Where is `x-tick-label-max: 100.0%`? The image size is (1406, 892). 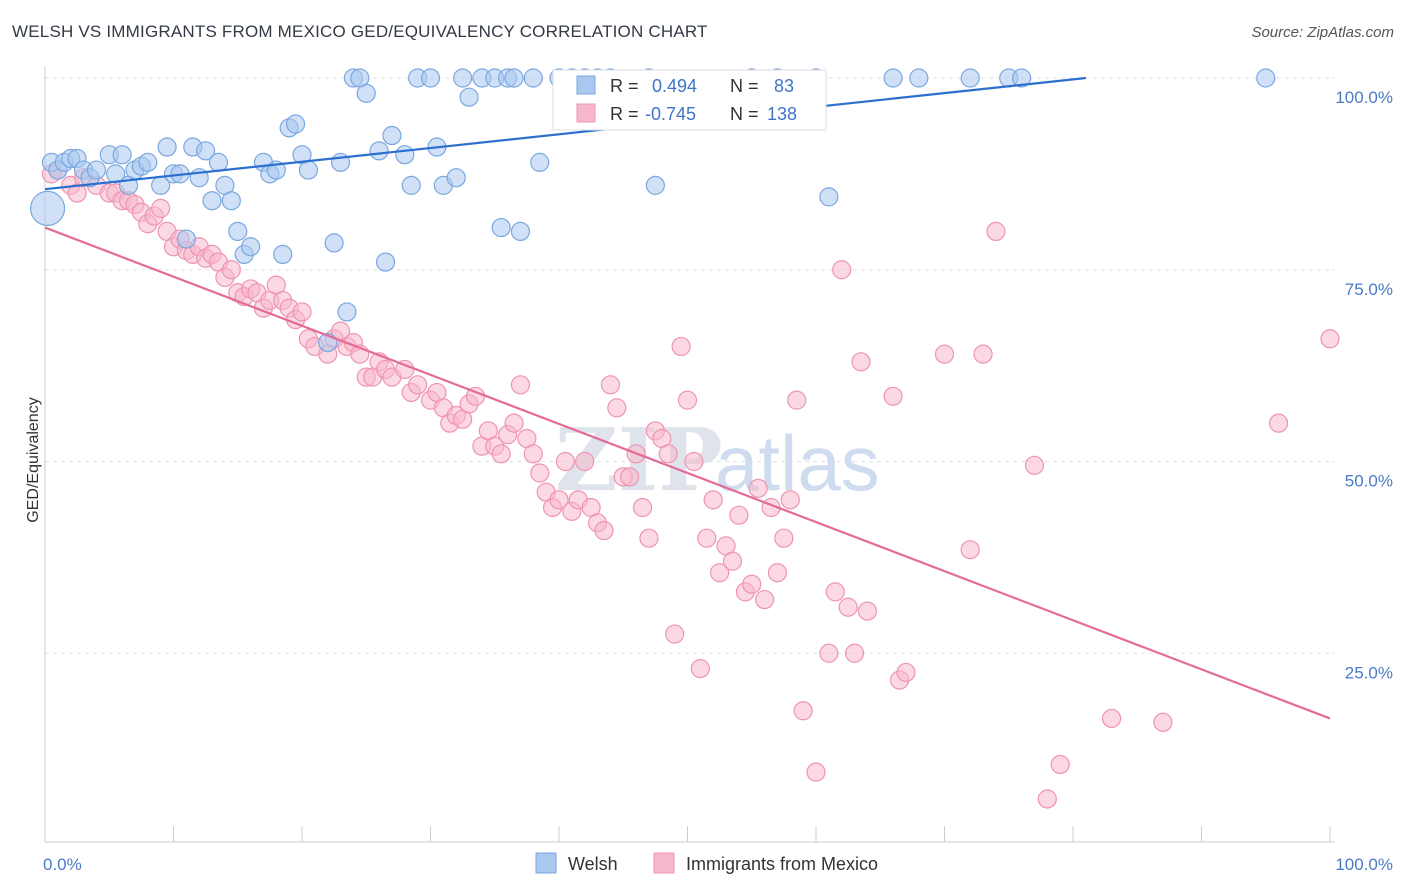 x-tick-label-max: 100.0% is located at coordinates (1364, 864).